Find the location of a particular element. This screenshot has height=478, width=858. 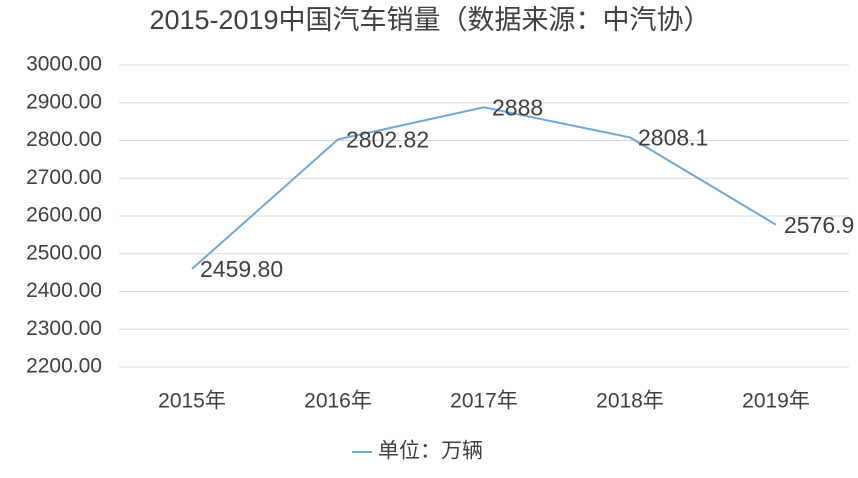

value-label: 2808.1 is located at coordinates (673, 138).